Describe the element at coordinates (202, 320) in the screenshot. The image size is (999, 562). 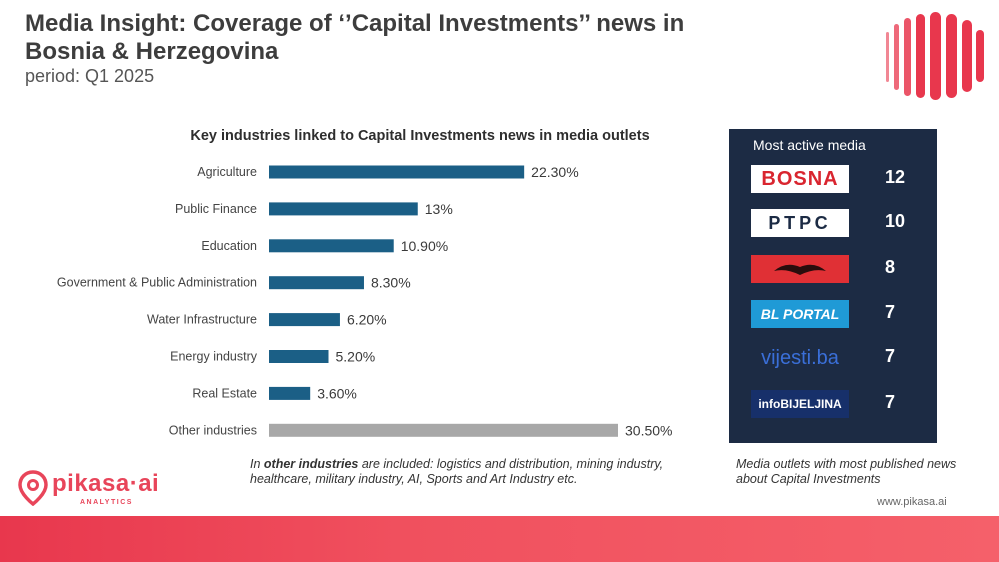
I see `category-label: Water Infrastructure` at that location.